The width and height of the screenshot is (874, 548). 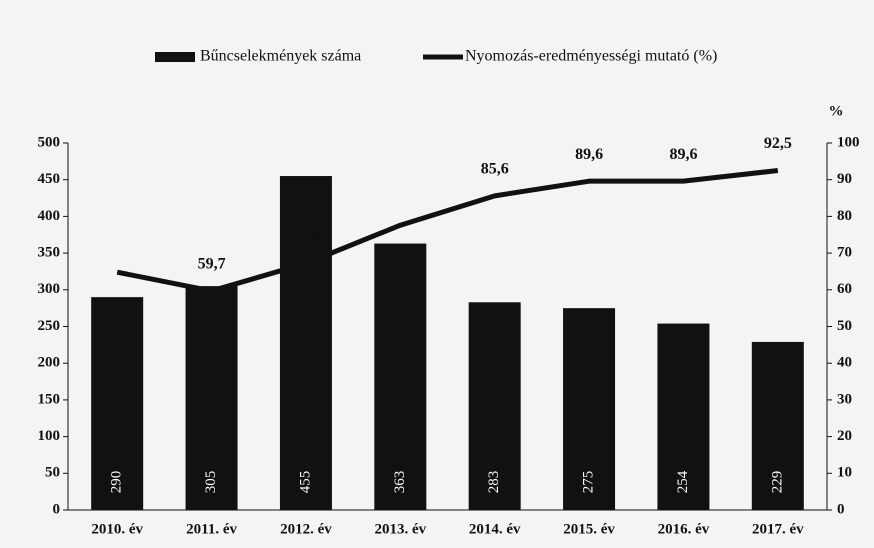 What do you see at coordinates (49, 253) in the screenshot?
I see `y-tick-label: 350` at bounding box center [49, 253].